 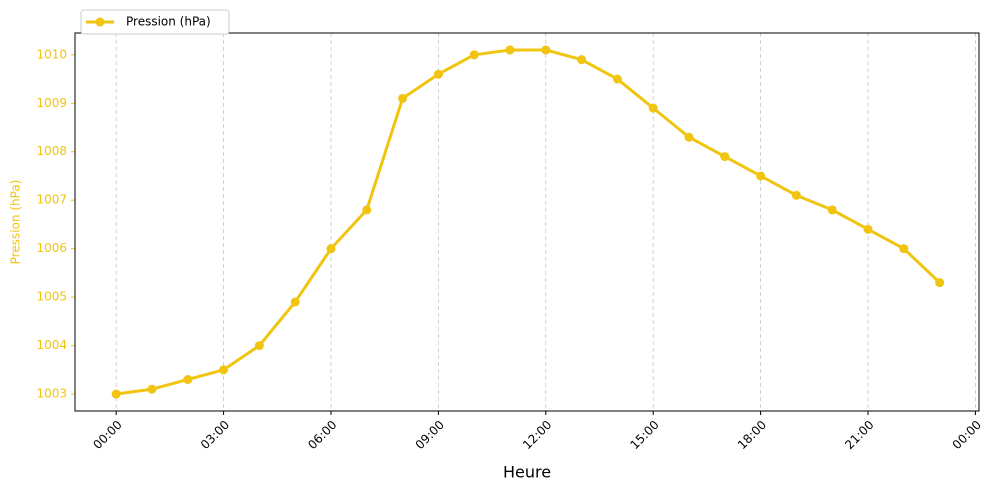 What do you see at coordinates (51, 248) in the screenshot?
I see `y-tick-label: 1006` at bounding box center [51, 248].